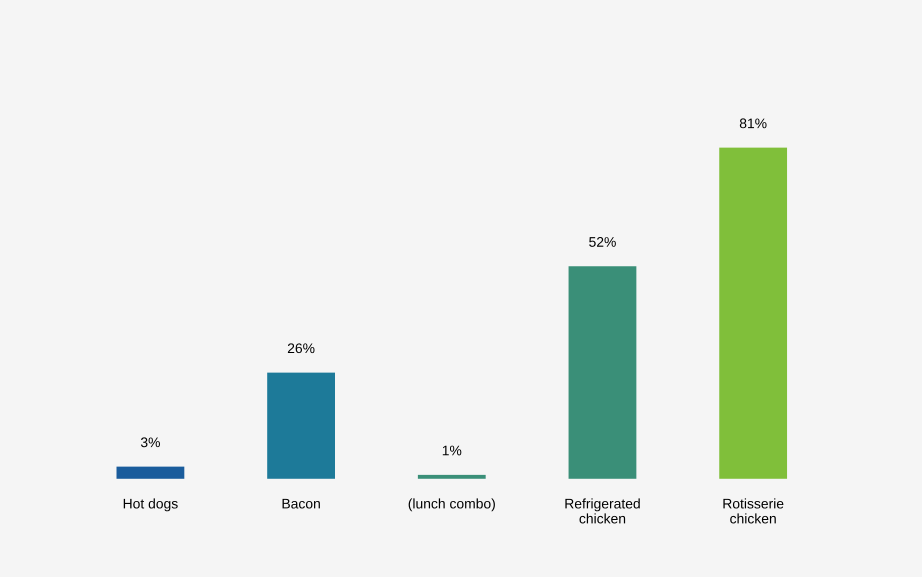  Describe the element at coordinates (602, 242) in the screenshot. I see `data-label: 52%` at that location.